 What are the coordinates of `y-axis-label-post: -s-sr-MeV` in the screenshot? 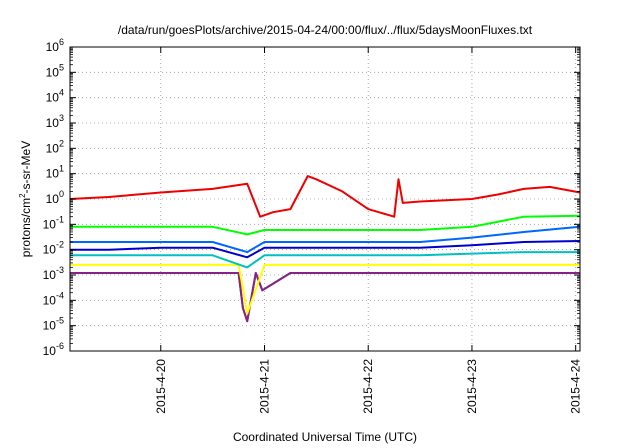 It's located at (26, 167).